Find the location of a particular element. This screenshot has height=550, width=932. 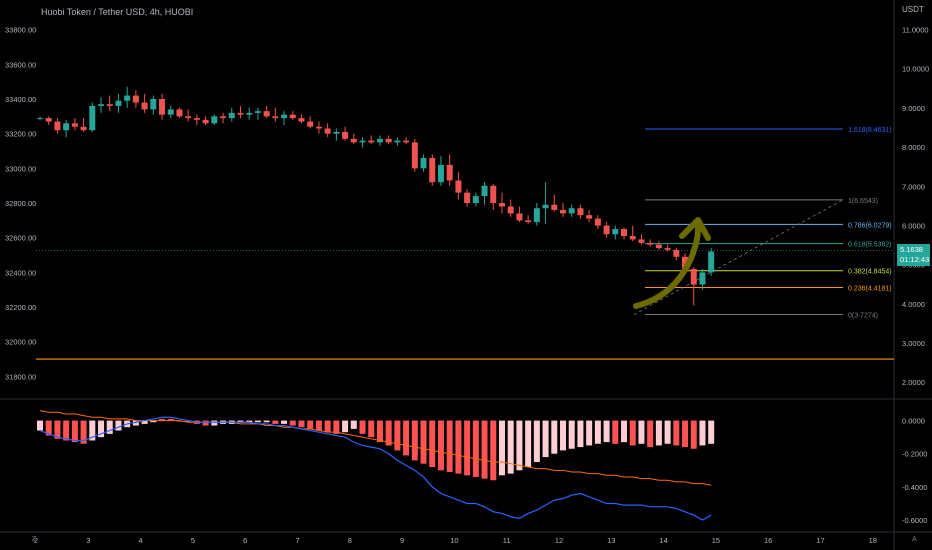

fib-level-label: 1.618(8.4631) is located at coordinates (870, 130).